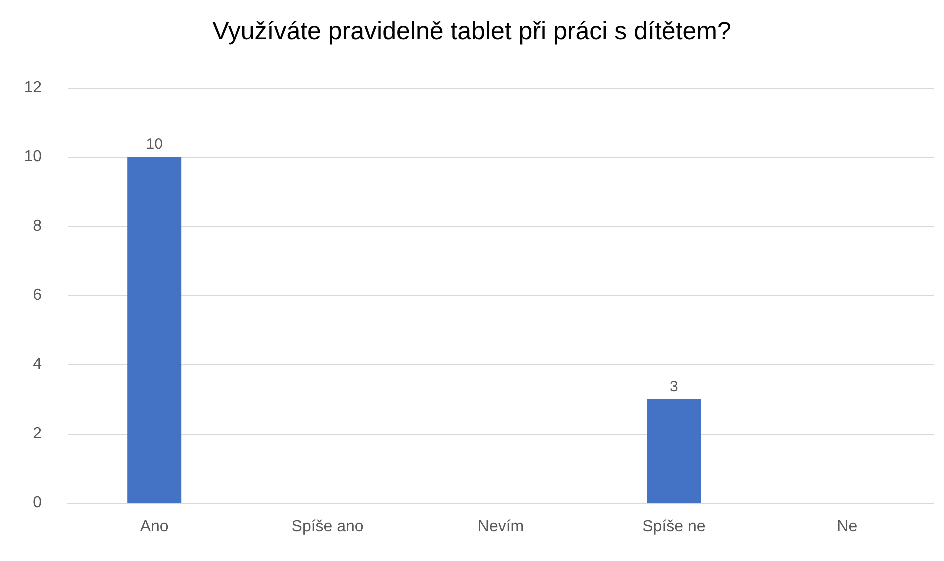 The image size is (944, 561). What do you see at coordinates (154, 527) in the screenshot?
I see `x-tick-label: Ano` at bounding box center [154, 527].